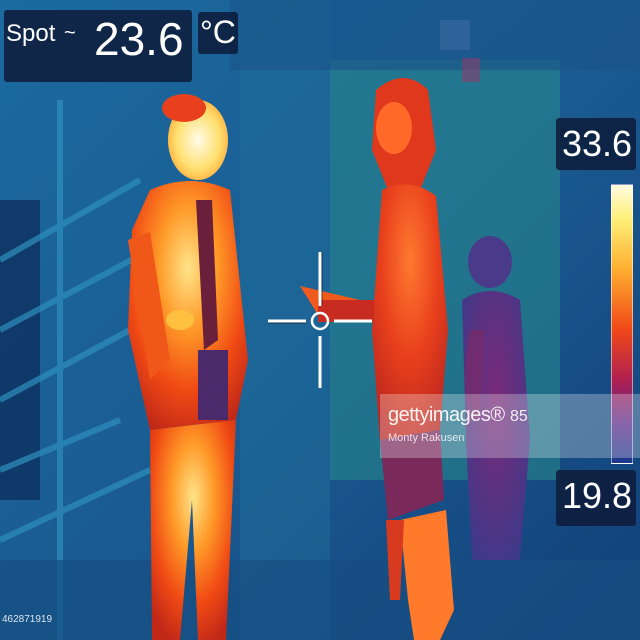  What do you see at coordinates (622, 324) in the screenshot?
I see `color-scale-bar` at bounding box center [622, 324].